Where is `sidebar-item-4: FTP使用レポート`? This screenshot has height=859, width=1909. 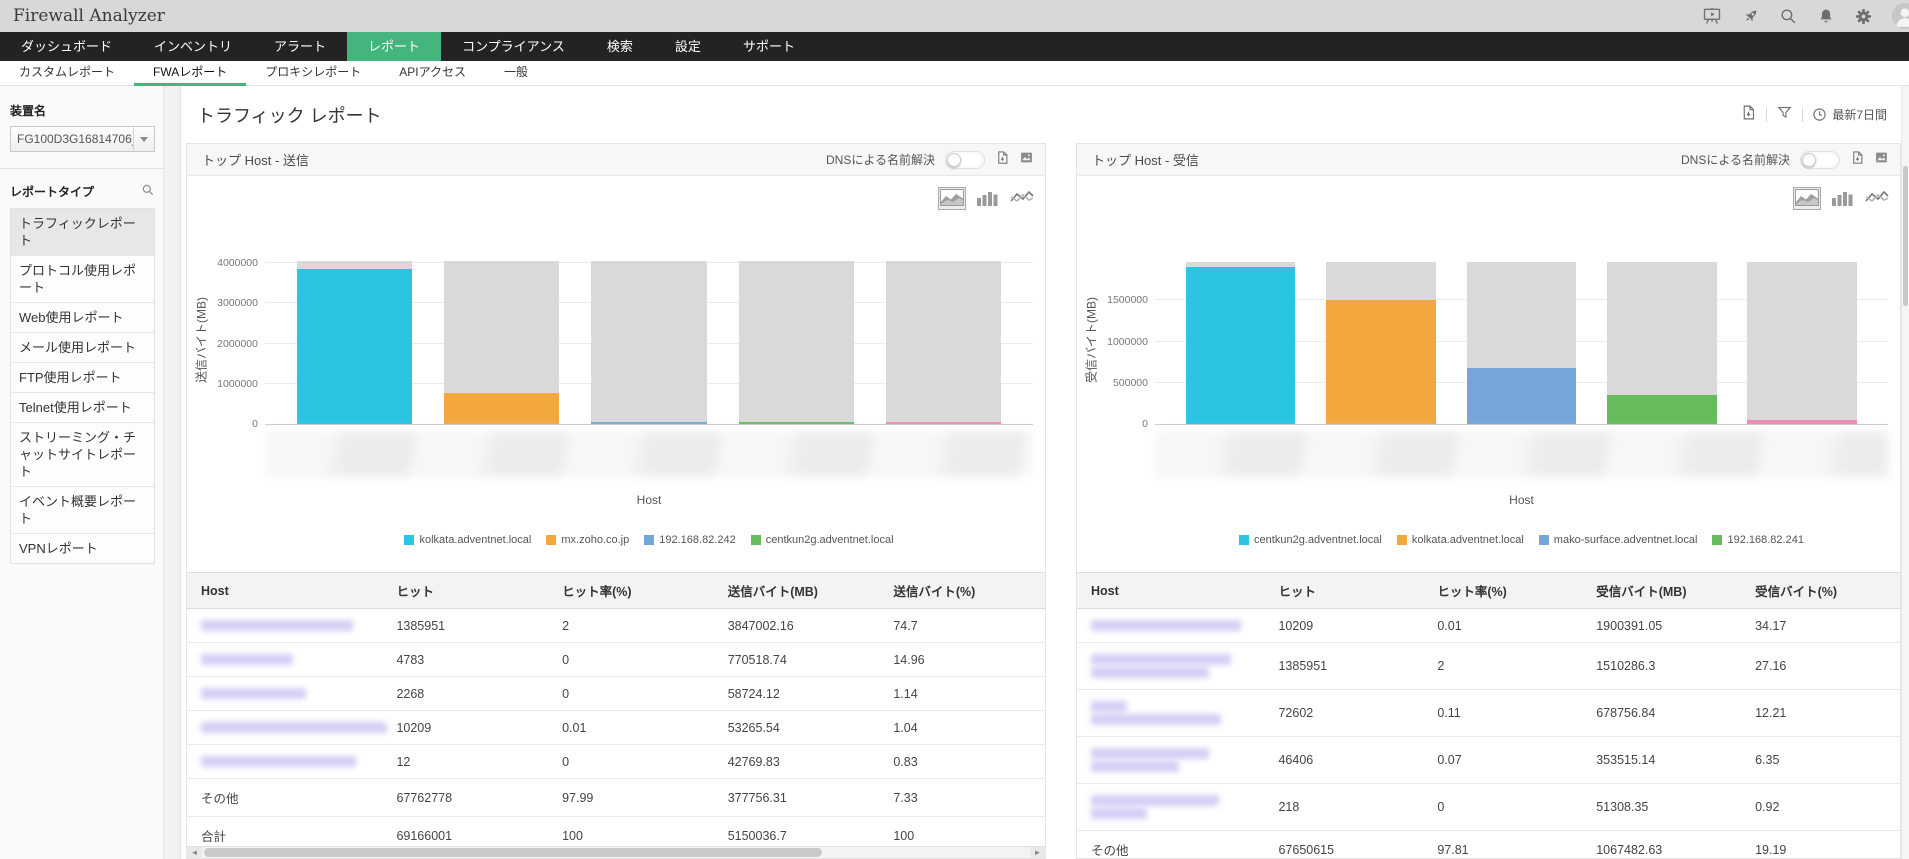
sidebar-item-4: FTP使用レポート is located at coordinates (82, 378).